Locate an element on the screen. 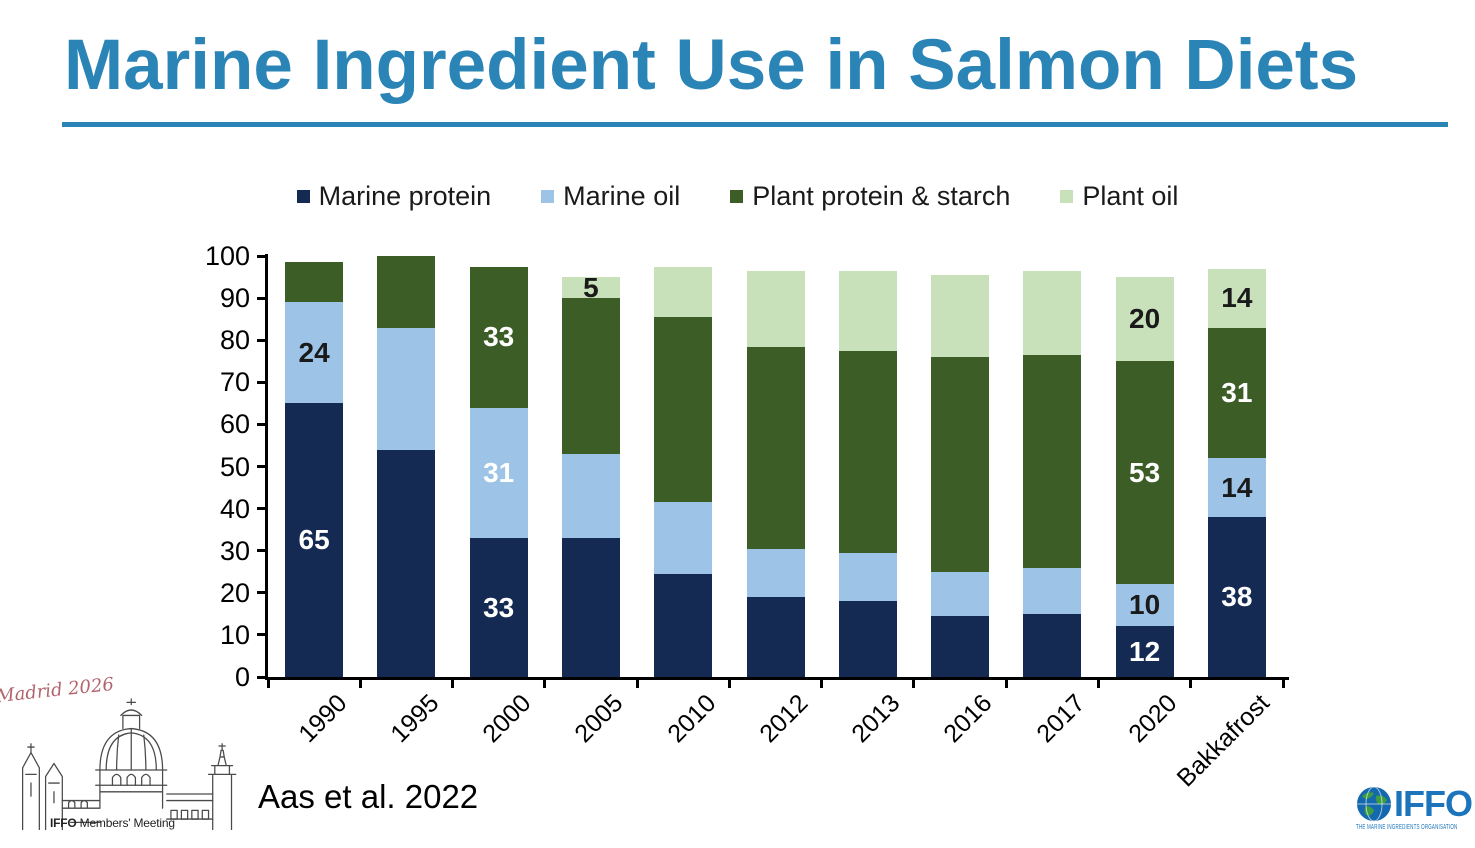 This screenshot has height=848, width=1475. bar-segment: 38 is located at coordinates (1236, 597).